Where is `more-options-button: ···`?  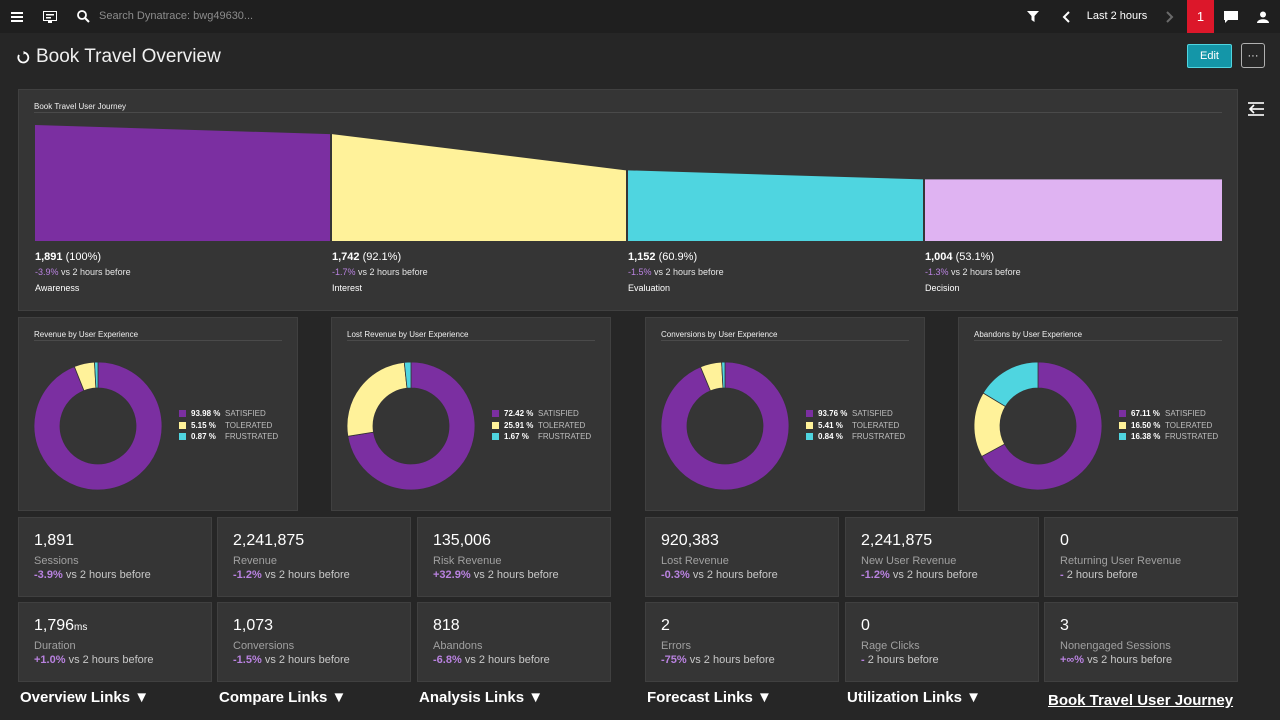 more-options-button: ··· is located at coordinates (1253, 55).